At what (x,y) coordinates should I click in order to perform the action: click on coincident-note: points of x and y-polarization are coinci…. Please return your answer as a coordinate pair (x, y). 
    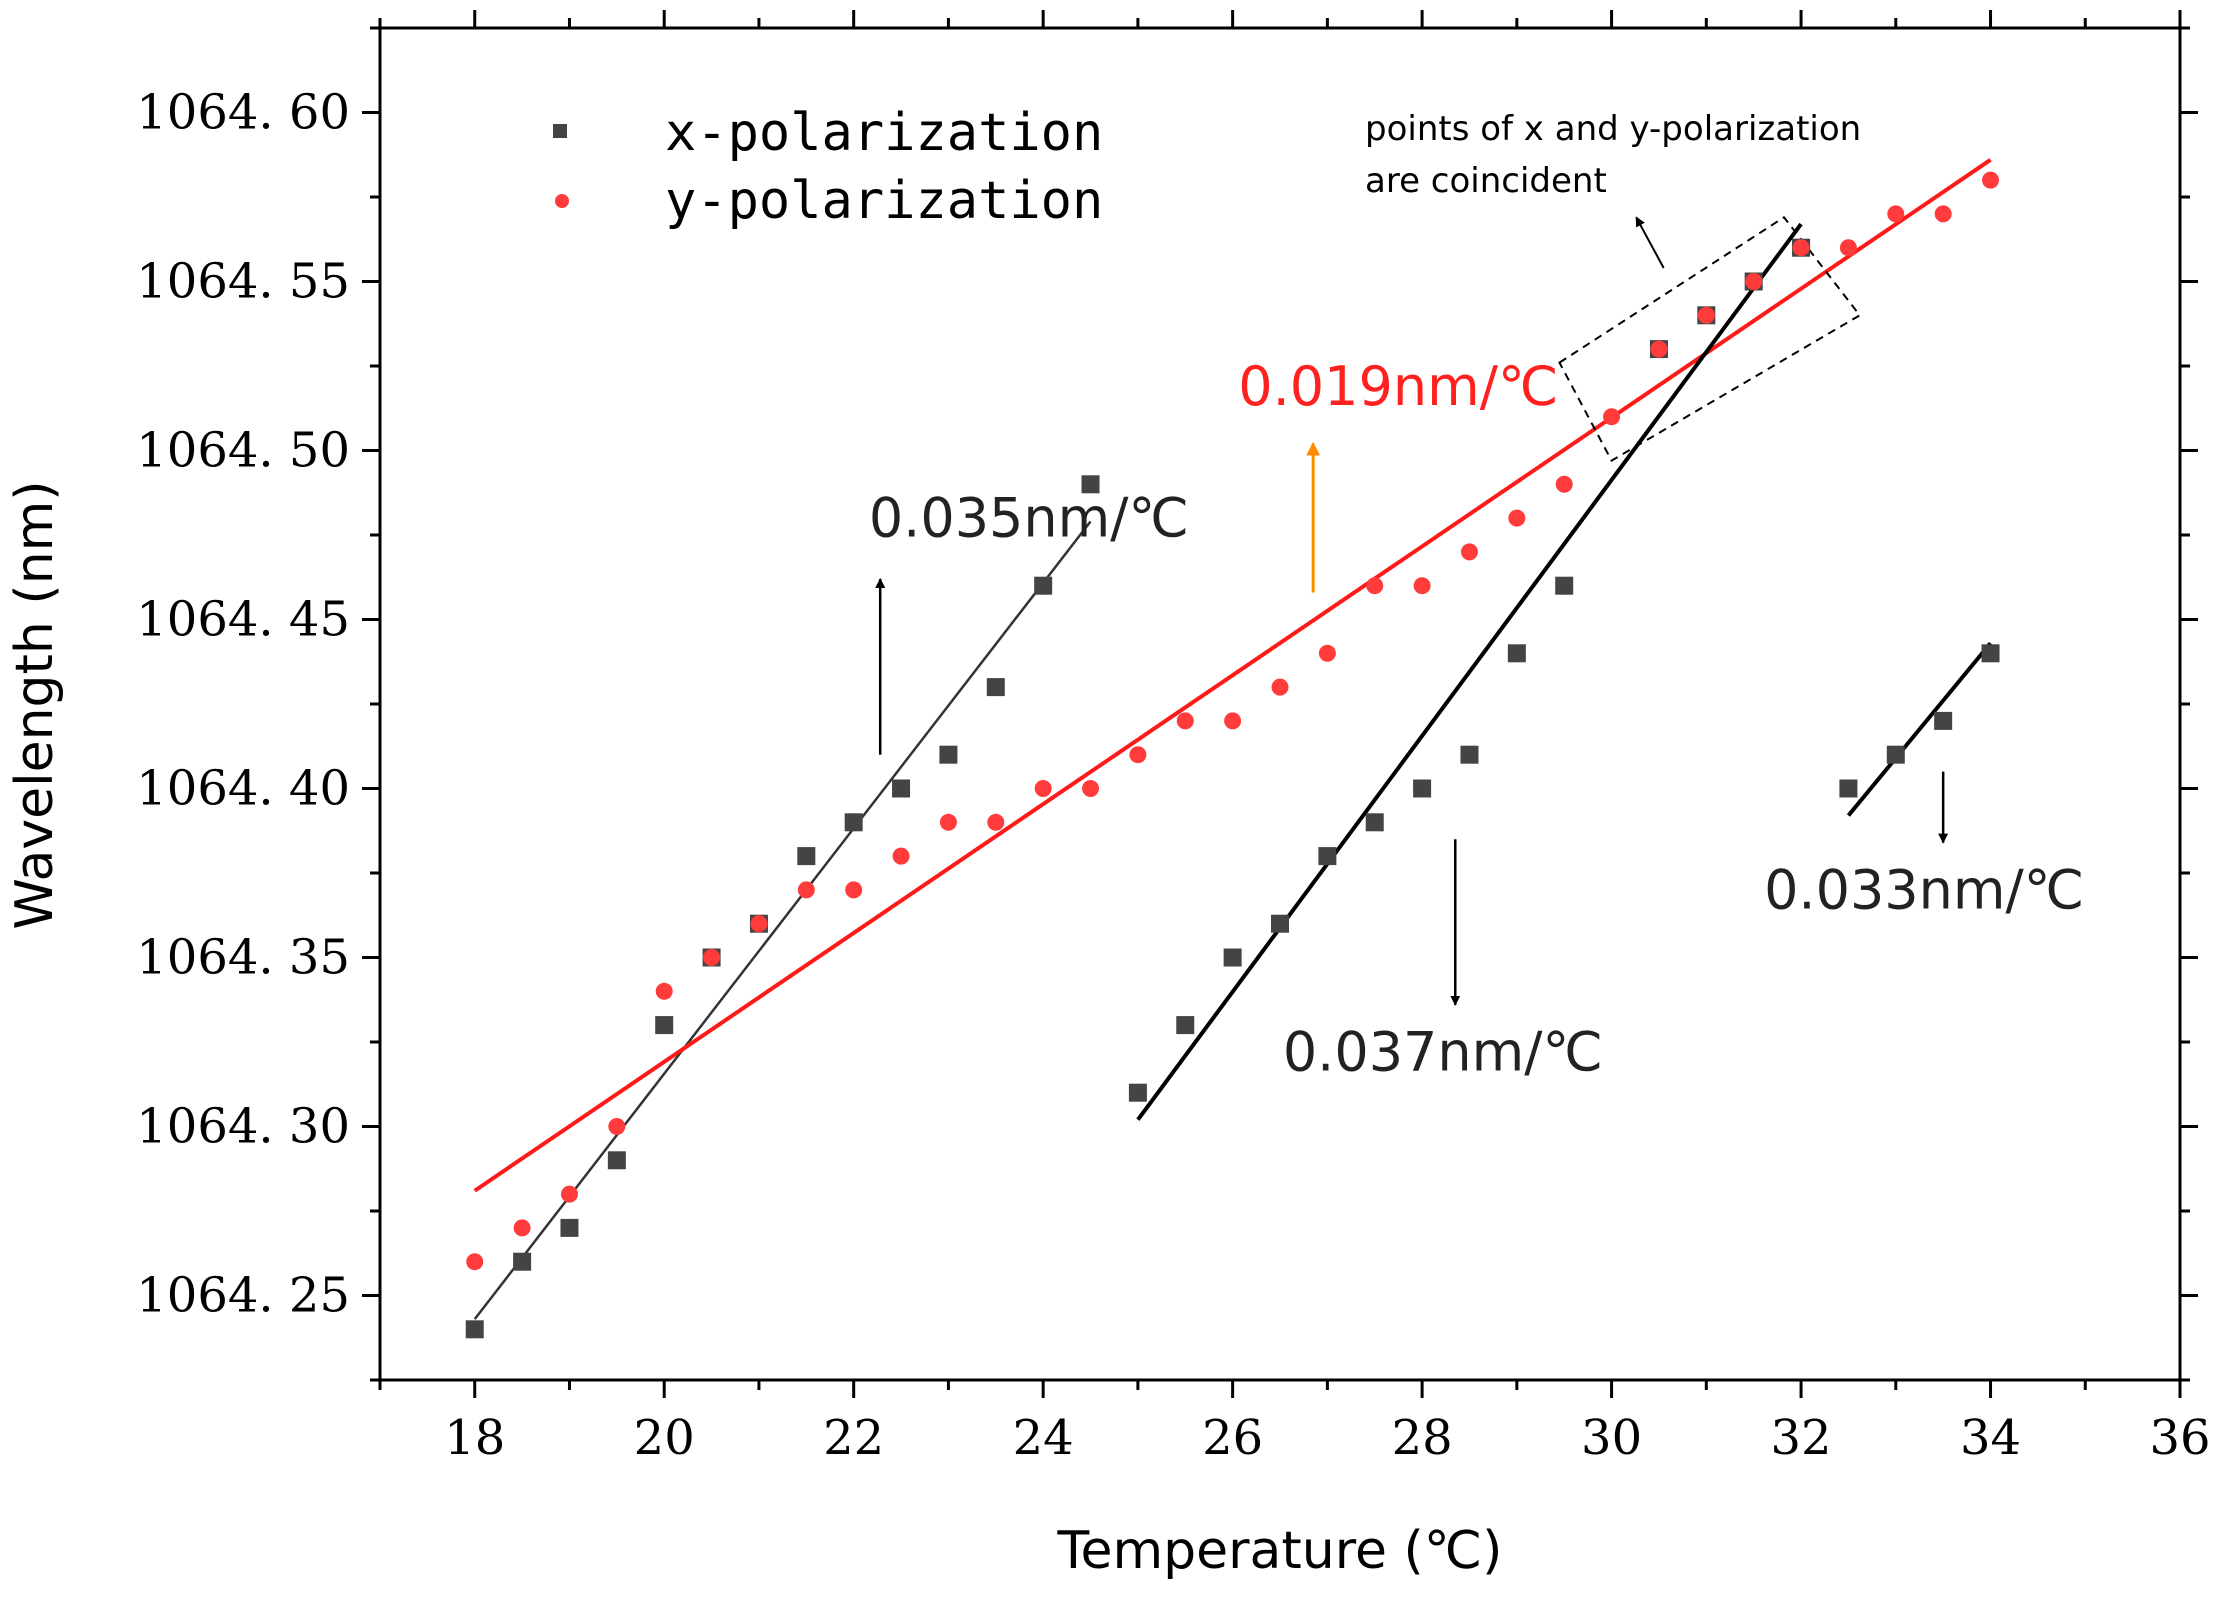
    Looking at the image, I should click on (1613, 286).